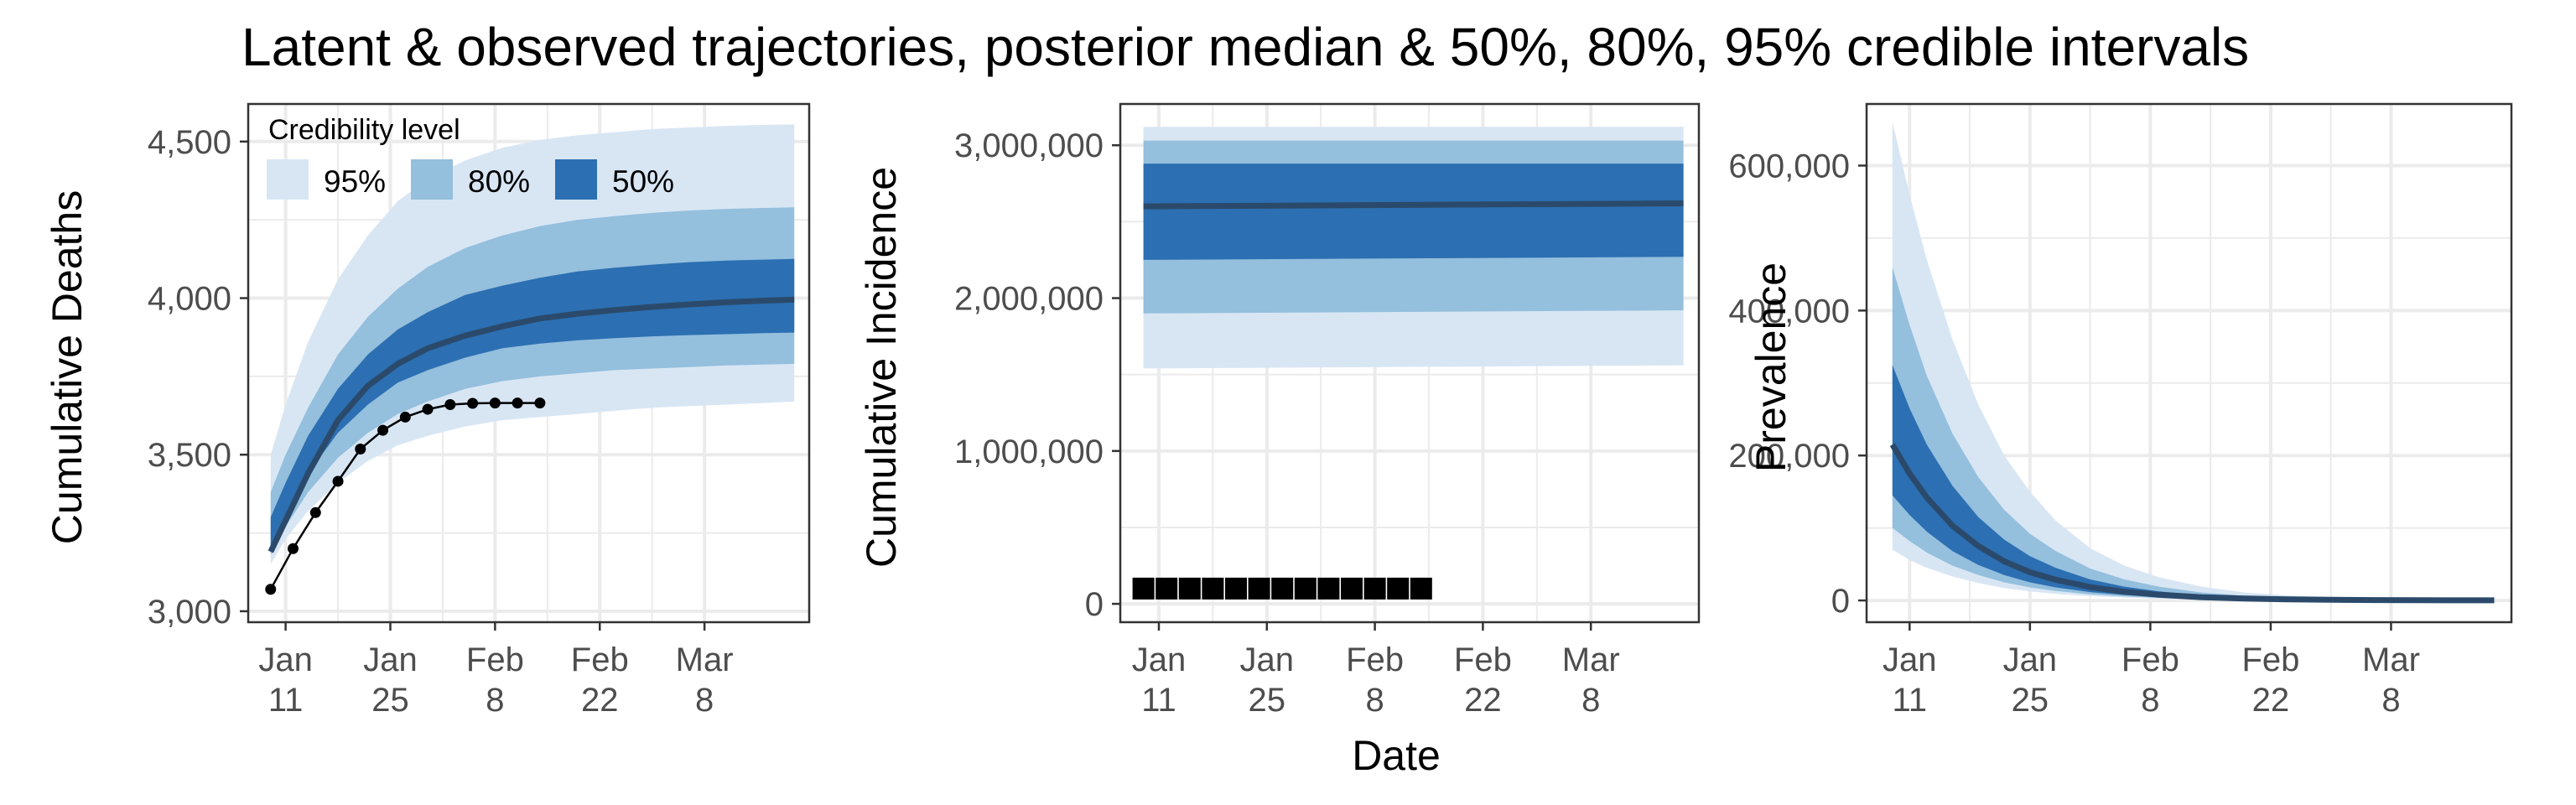  What do you see at coordinates (189, 299) in the screenshot?
I see `y-tick-label: 4,000` at bounding box center [189, 299].